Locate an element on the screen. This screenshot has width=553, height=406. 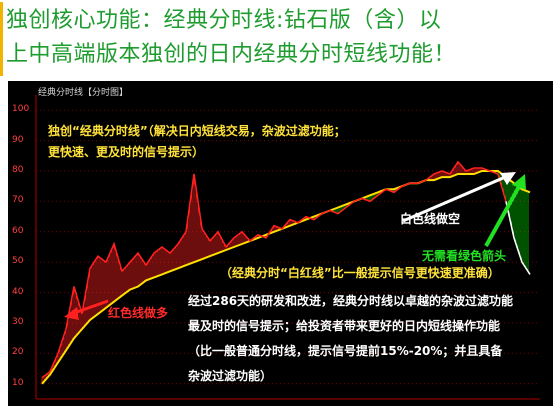
headline-accent-bar is located at coordinates (1, 39).